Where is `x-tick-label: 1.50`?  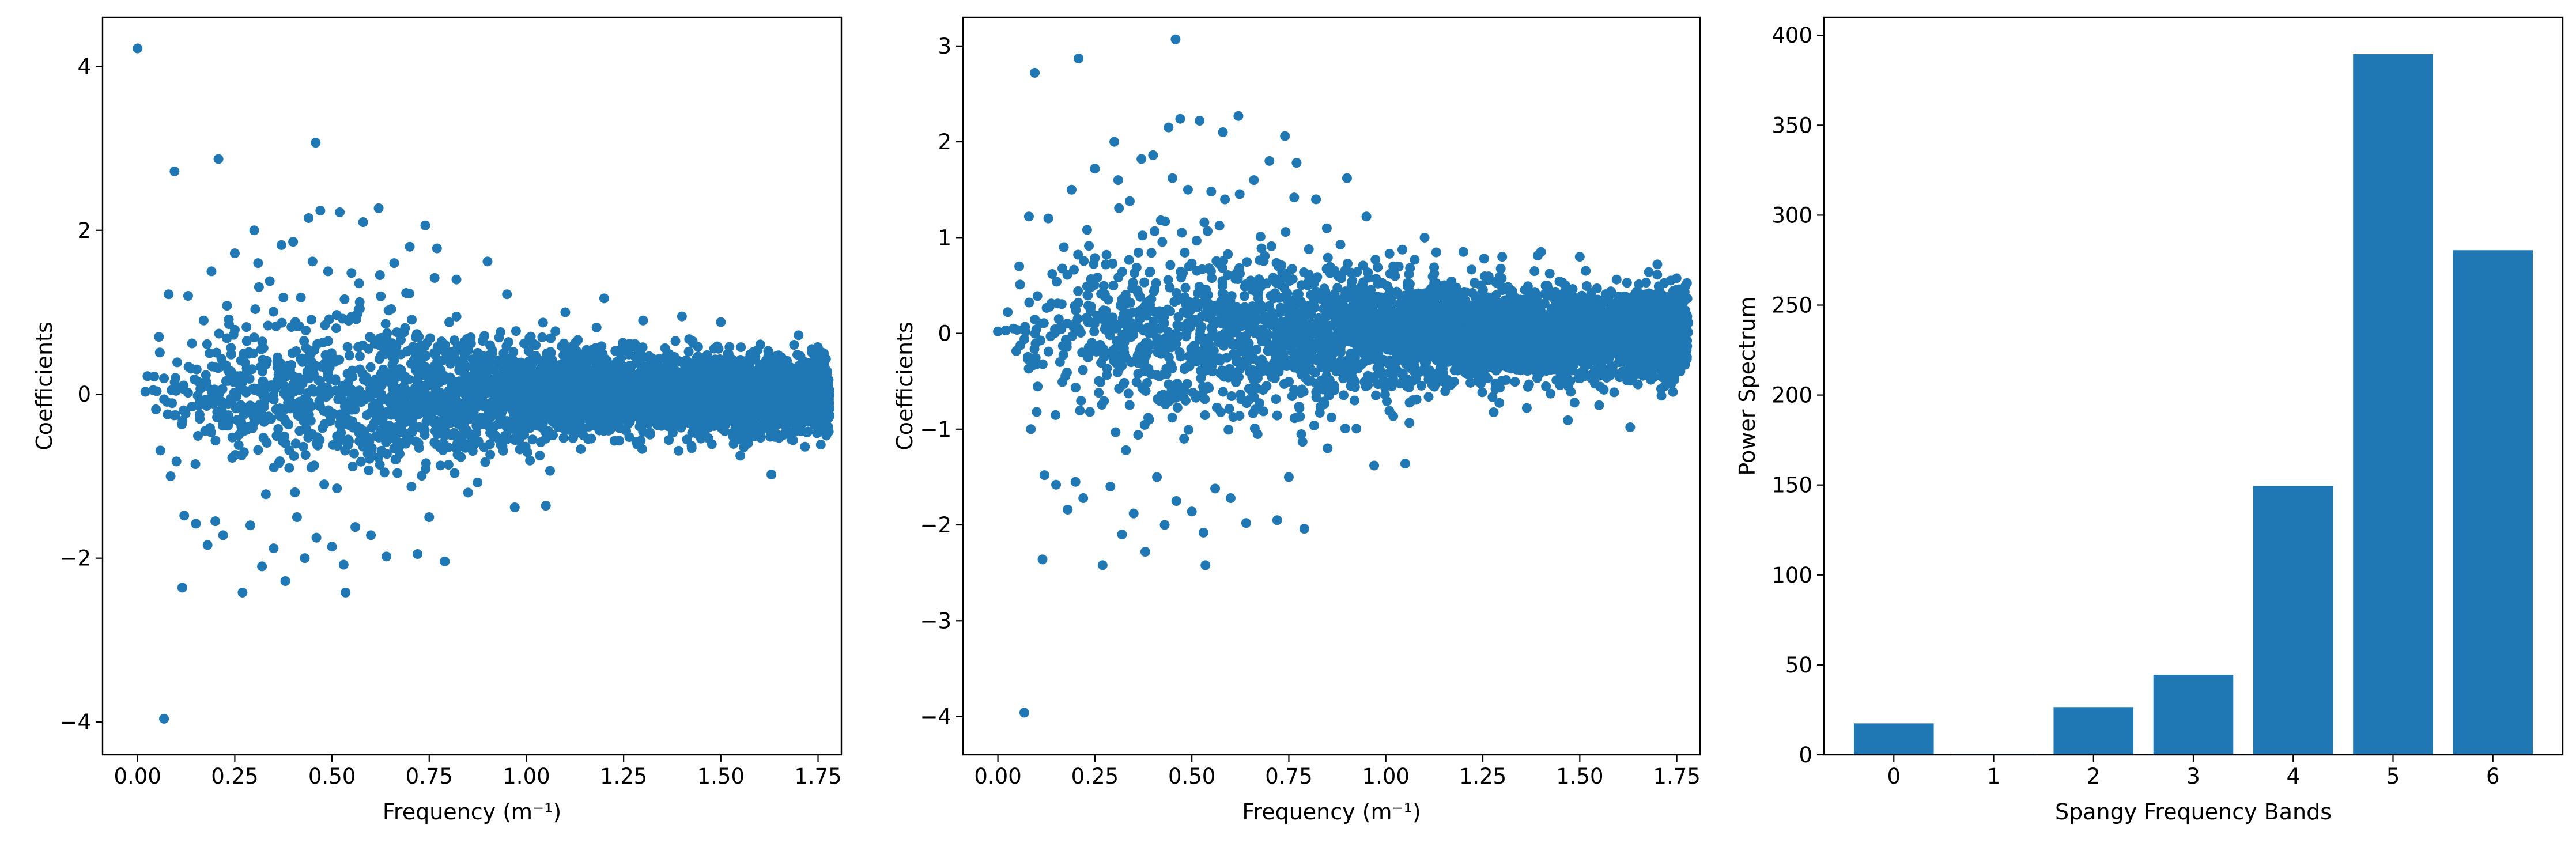
x-tick-label: 1.50 is located at coordinates (721, 776).